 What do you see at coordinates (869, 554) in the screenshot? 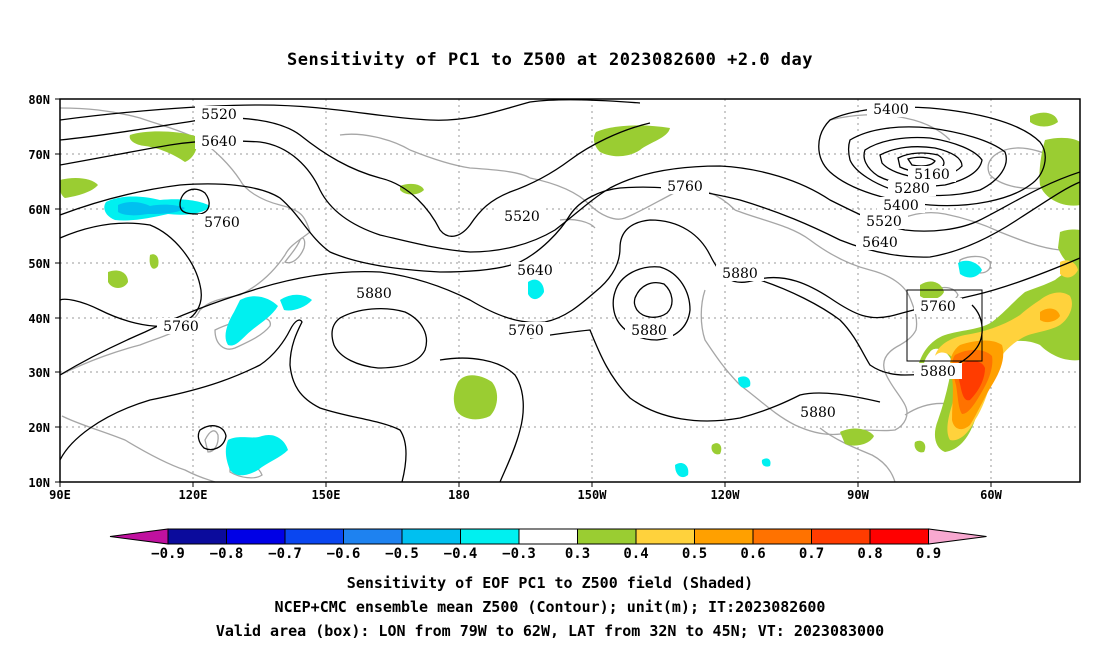
I see `colorbar-label: 0.8` at bounding box center [869, 554].